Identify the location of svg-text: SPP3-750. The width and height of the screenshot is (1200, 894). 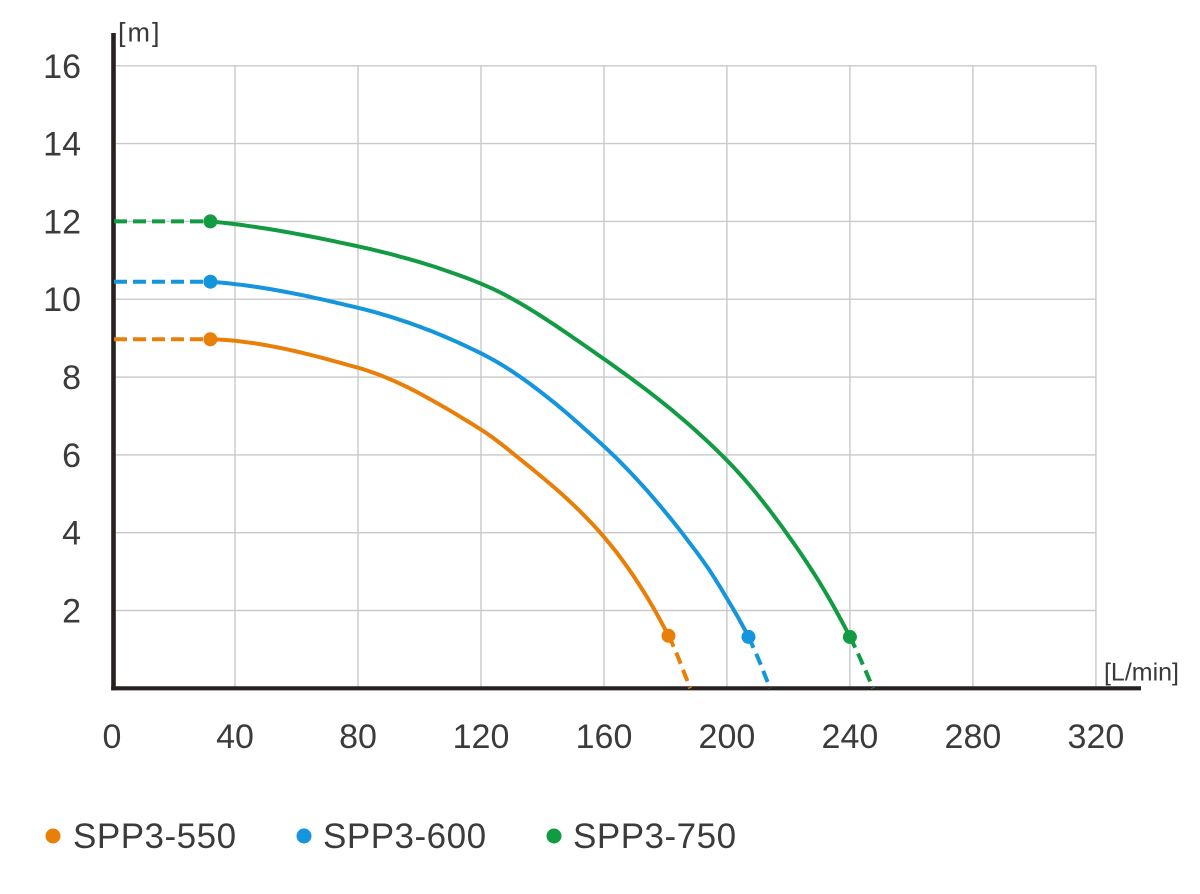
(655, 836).